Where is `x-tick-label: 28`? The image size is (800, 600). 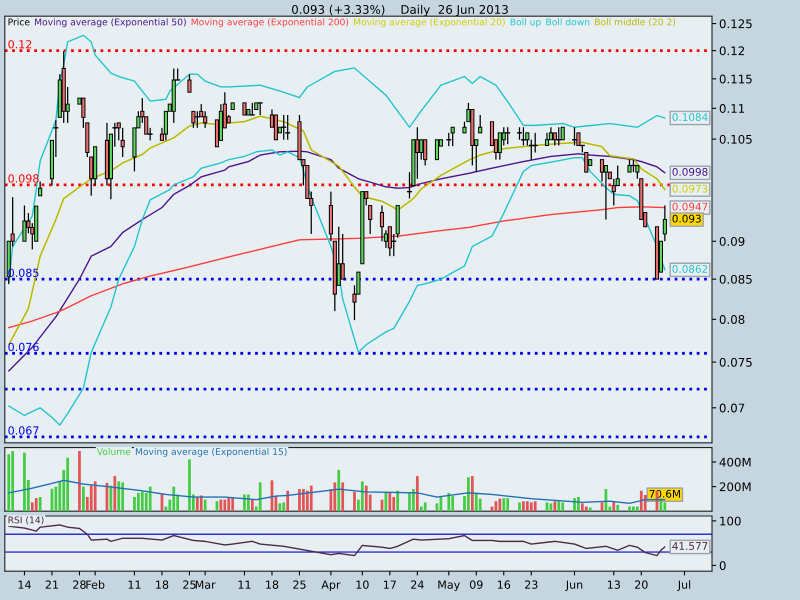
x-tick-label: 28 is located at coordinates (79, 584).